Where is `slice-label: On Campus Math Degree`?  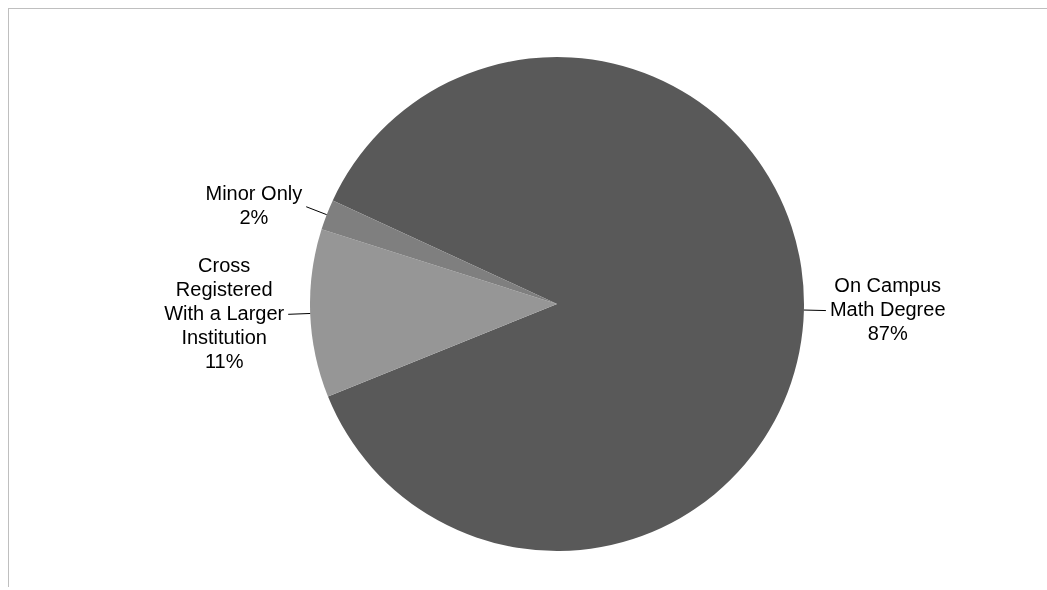 slice-label: On Campus Math Degree is located at coordinates (887, 297).